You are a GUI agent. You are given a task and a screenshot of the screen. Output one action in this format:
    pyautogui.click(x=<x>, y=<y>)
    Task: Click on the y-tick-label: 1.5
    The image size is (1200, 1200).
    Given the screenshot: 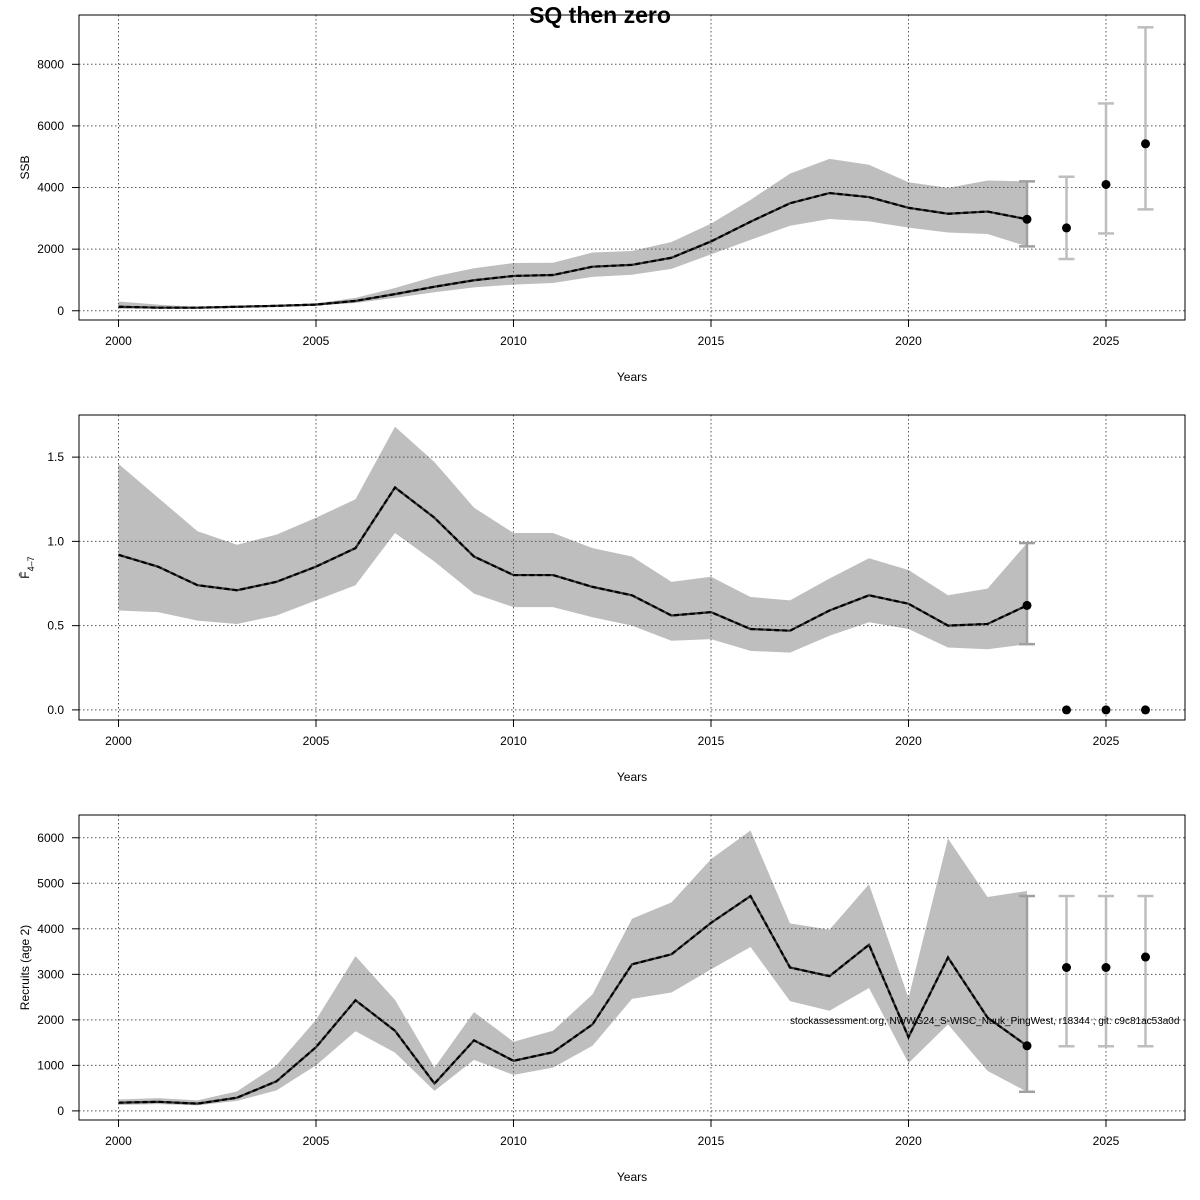 What is the action you would take?
    pyautogui.click(x=55, y=457)
    